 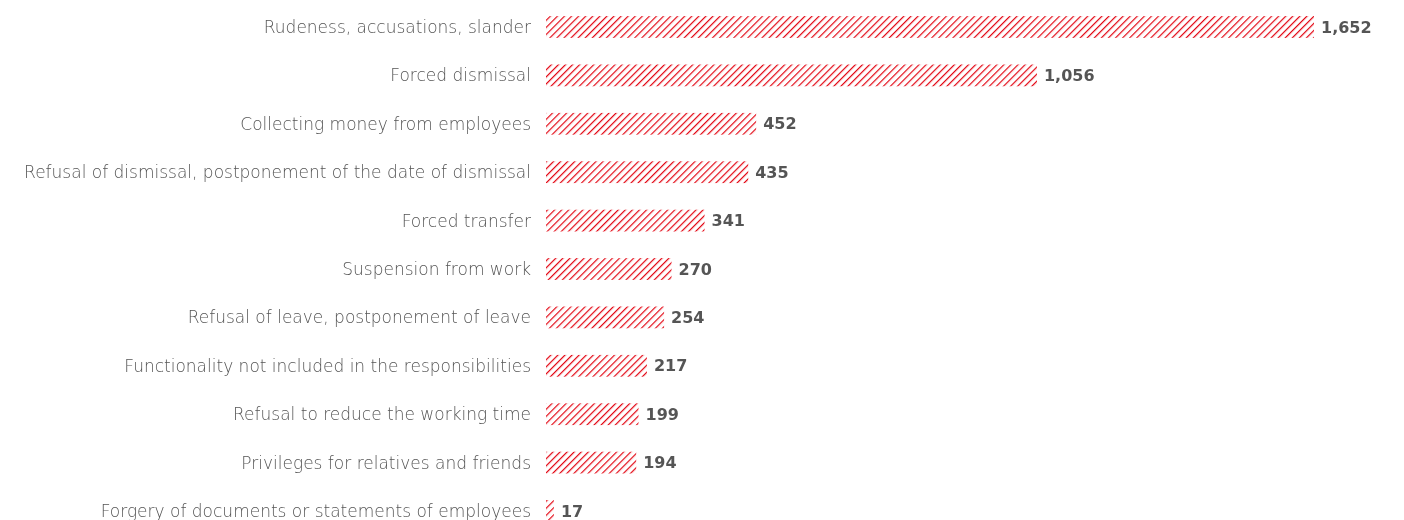 What do you see at coordinates (437, 268) in the screenshot?
I see `y-tick-label: Suspension from work` at bounding box center [437, 268].